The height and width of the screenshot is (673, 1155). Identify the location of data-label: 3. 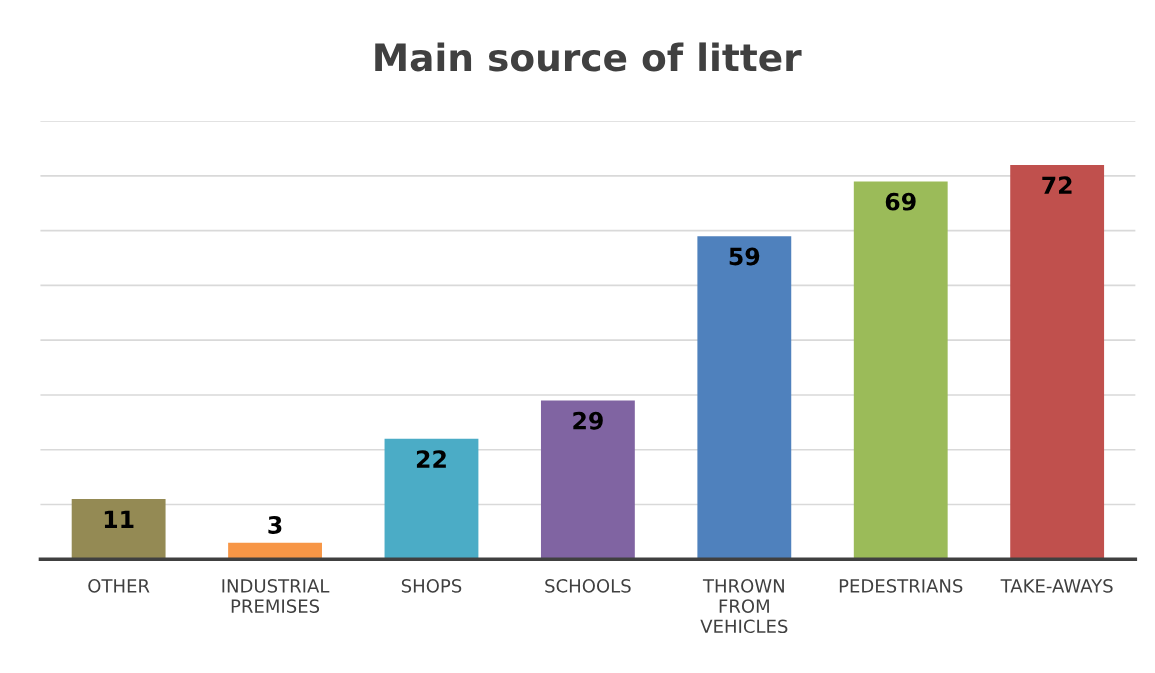
(275, 525).